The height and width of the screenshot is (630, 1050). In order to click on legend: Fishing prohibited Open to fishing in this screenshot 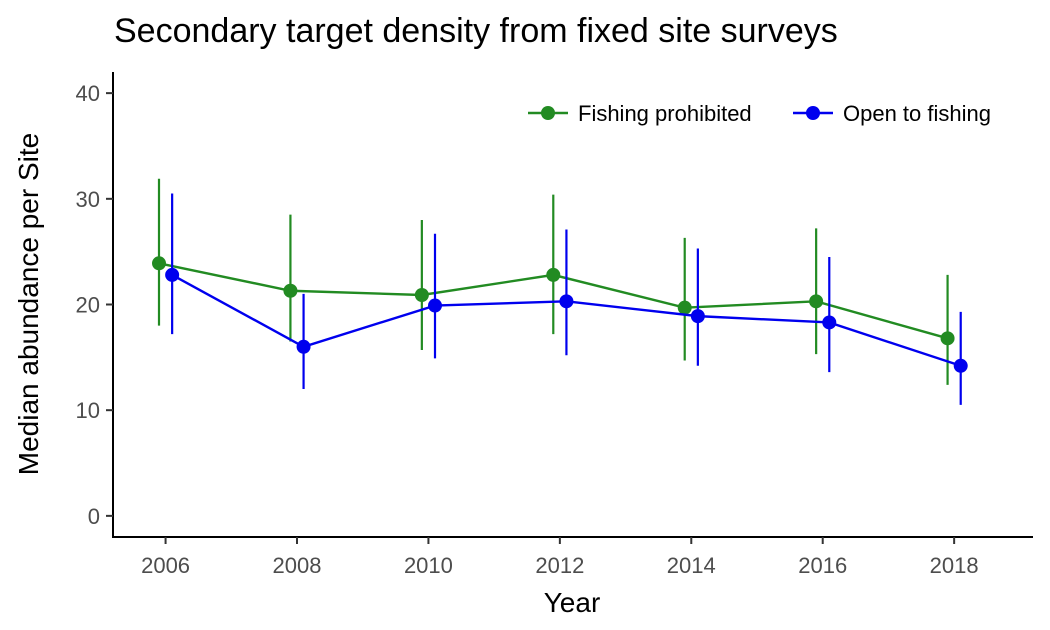, I will do `click(759, 113)`.